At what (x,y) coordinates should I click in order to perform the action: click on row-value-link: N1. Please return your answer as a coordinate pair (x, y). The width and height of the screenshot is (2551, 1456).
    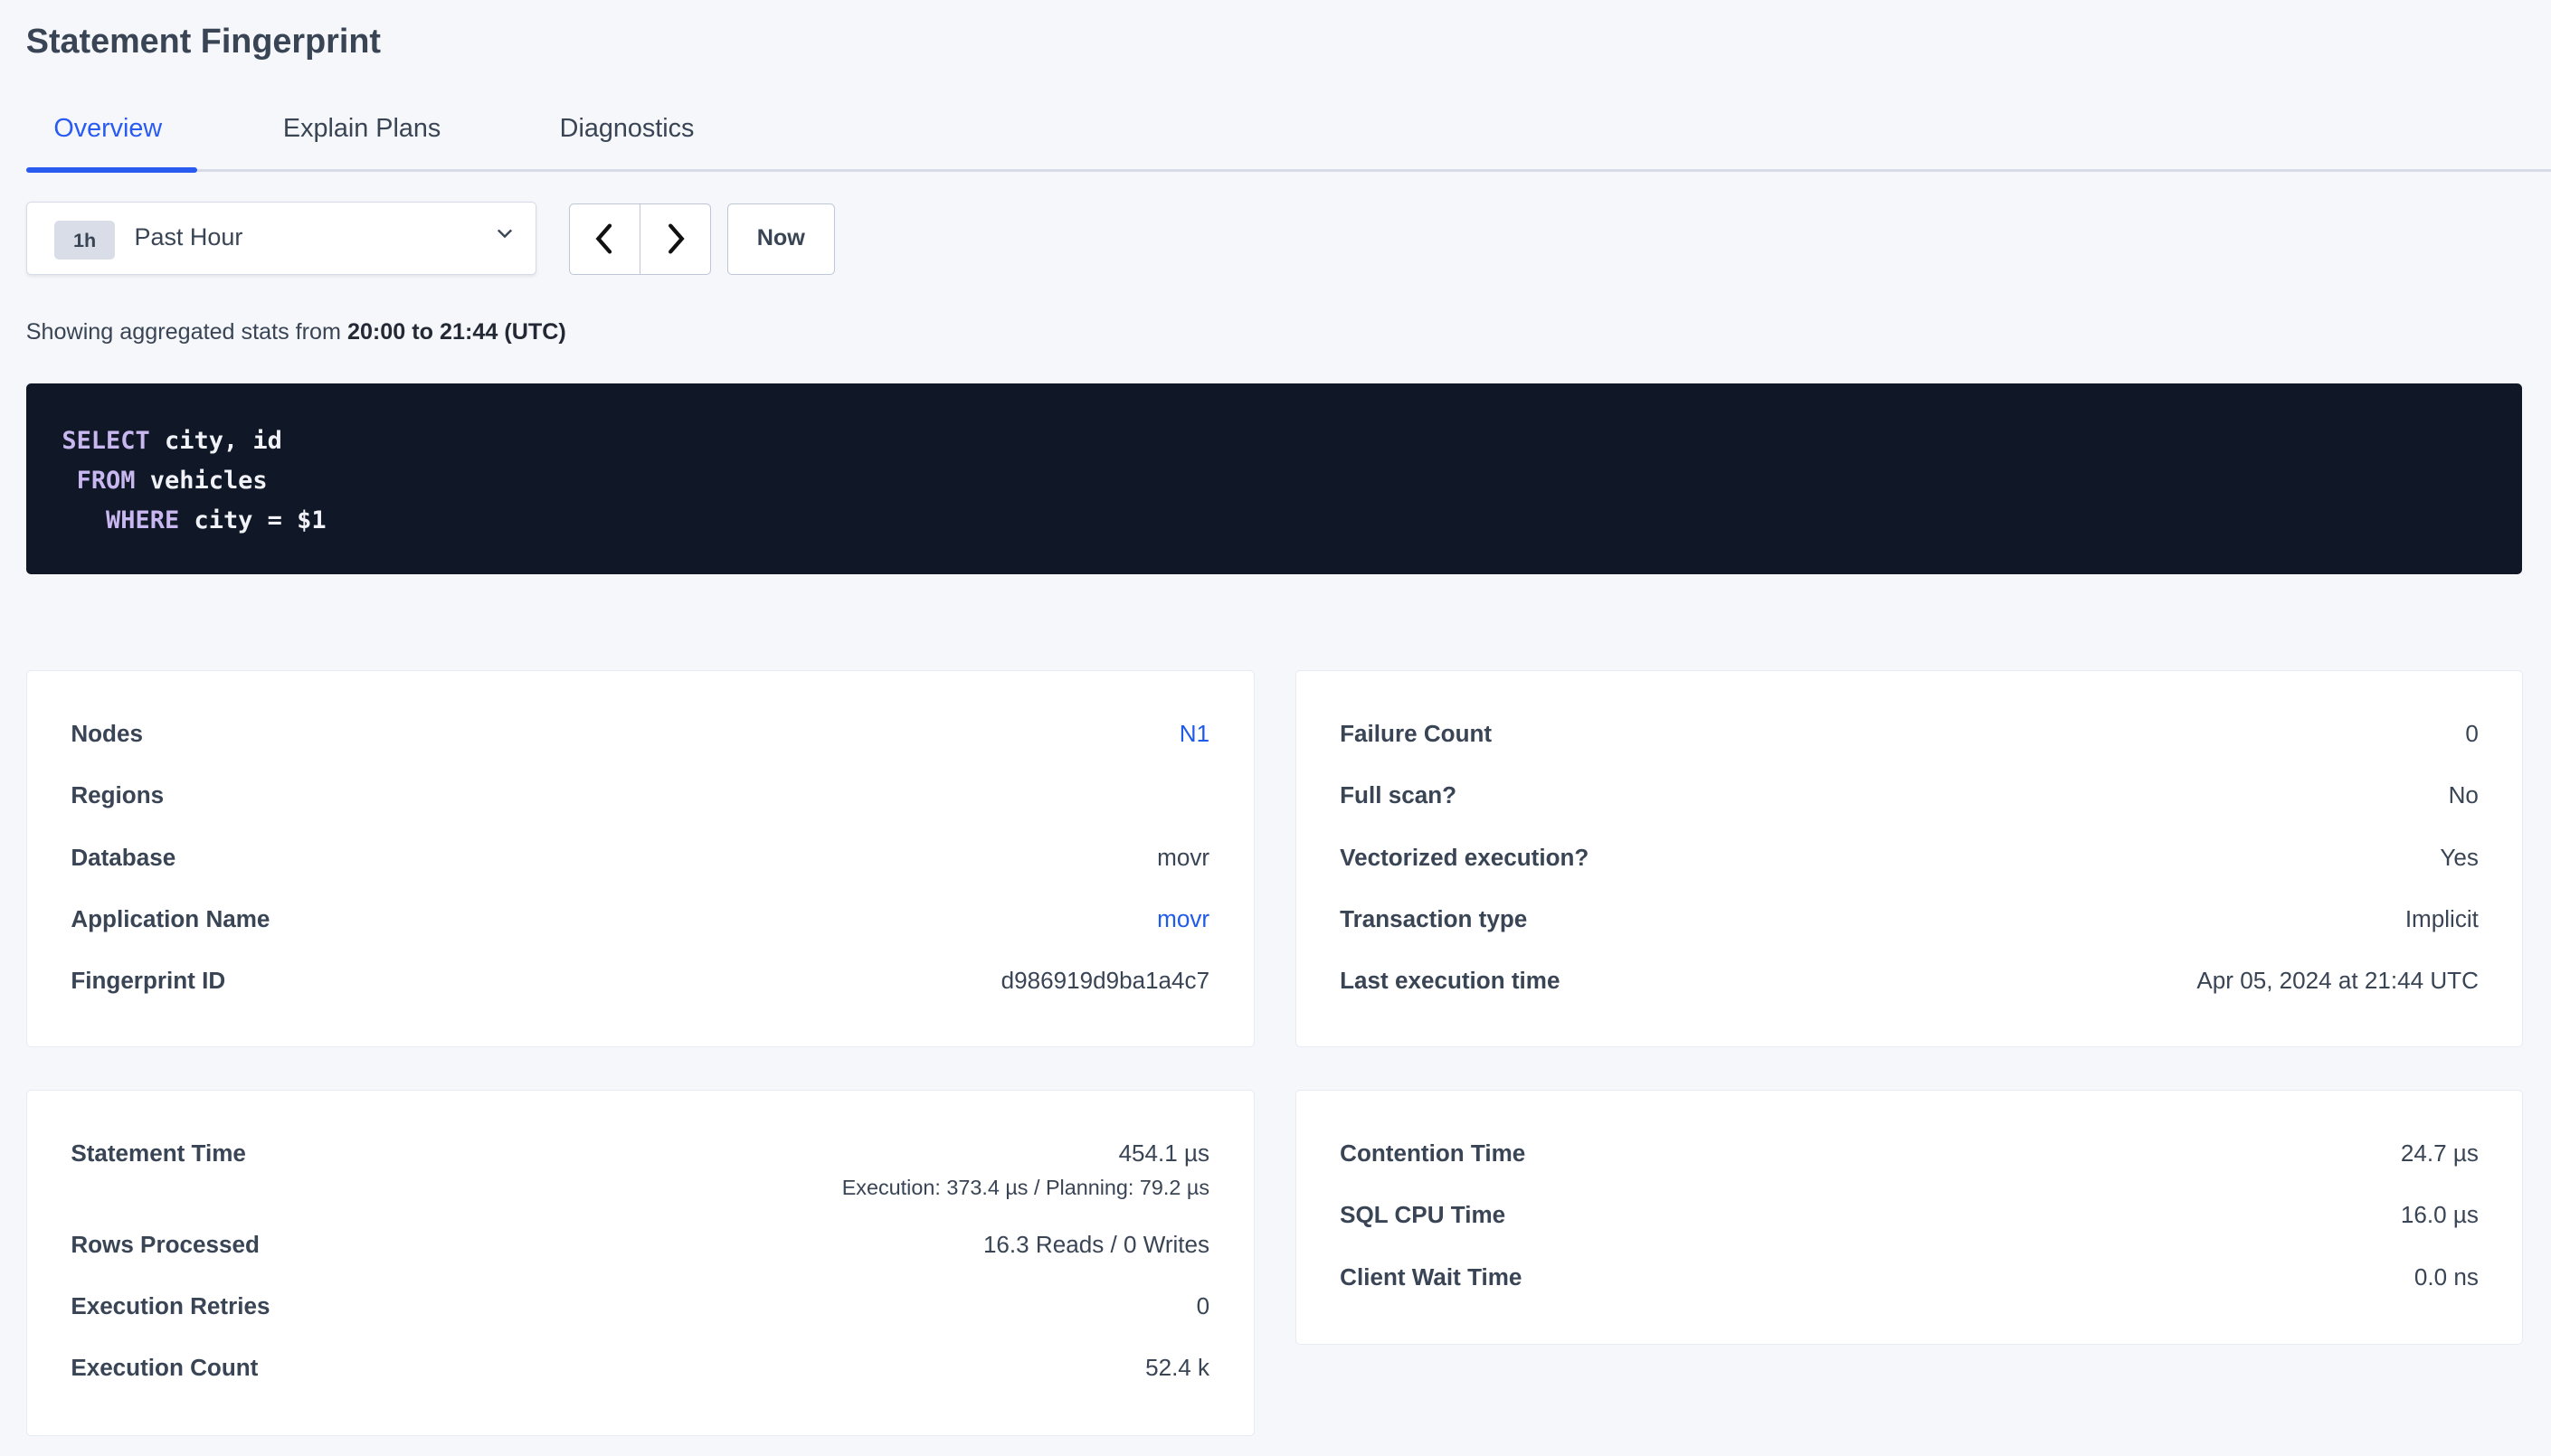
    Looking at the image, I should click on (1195, 733).